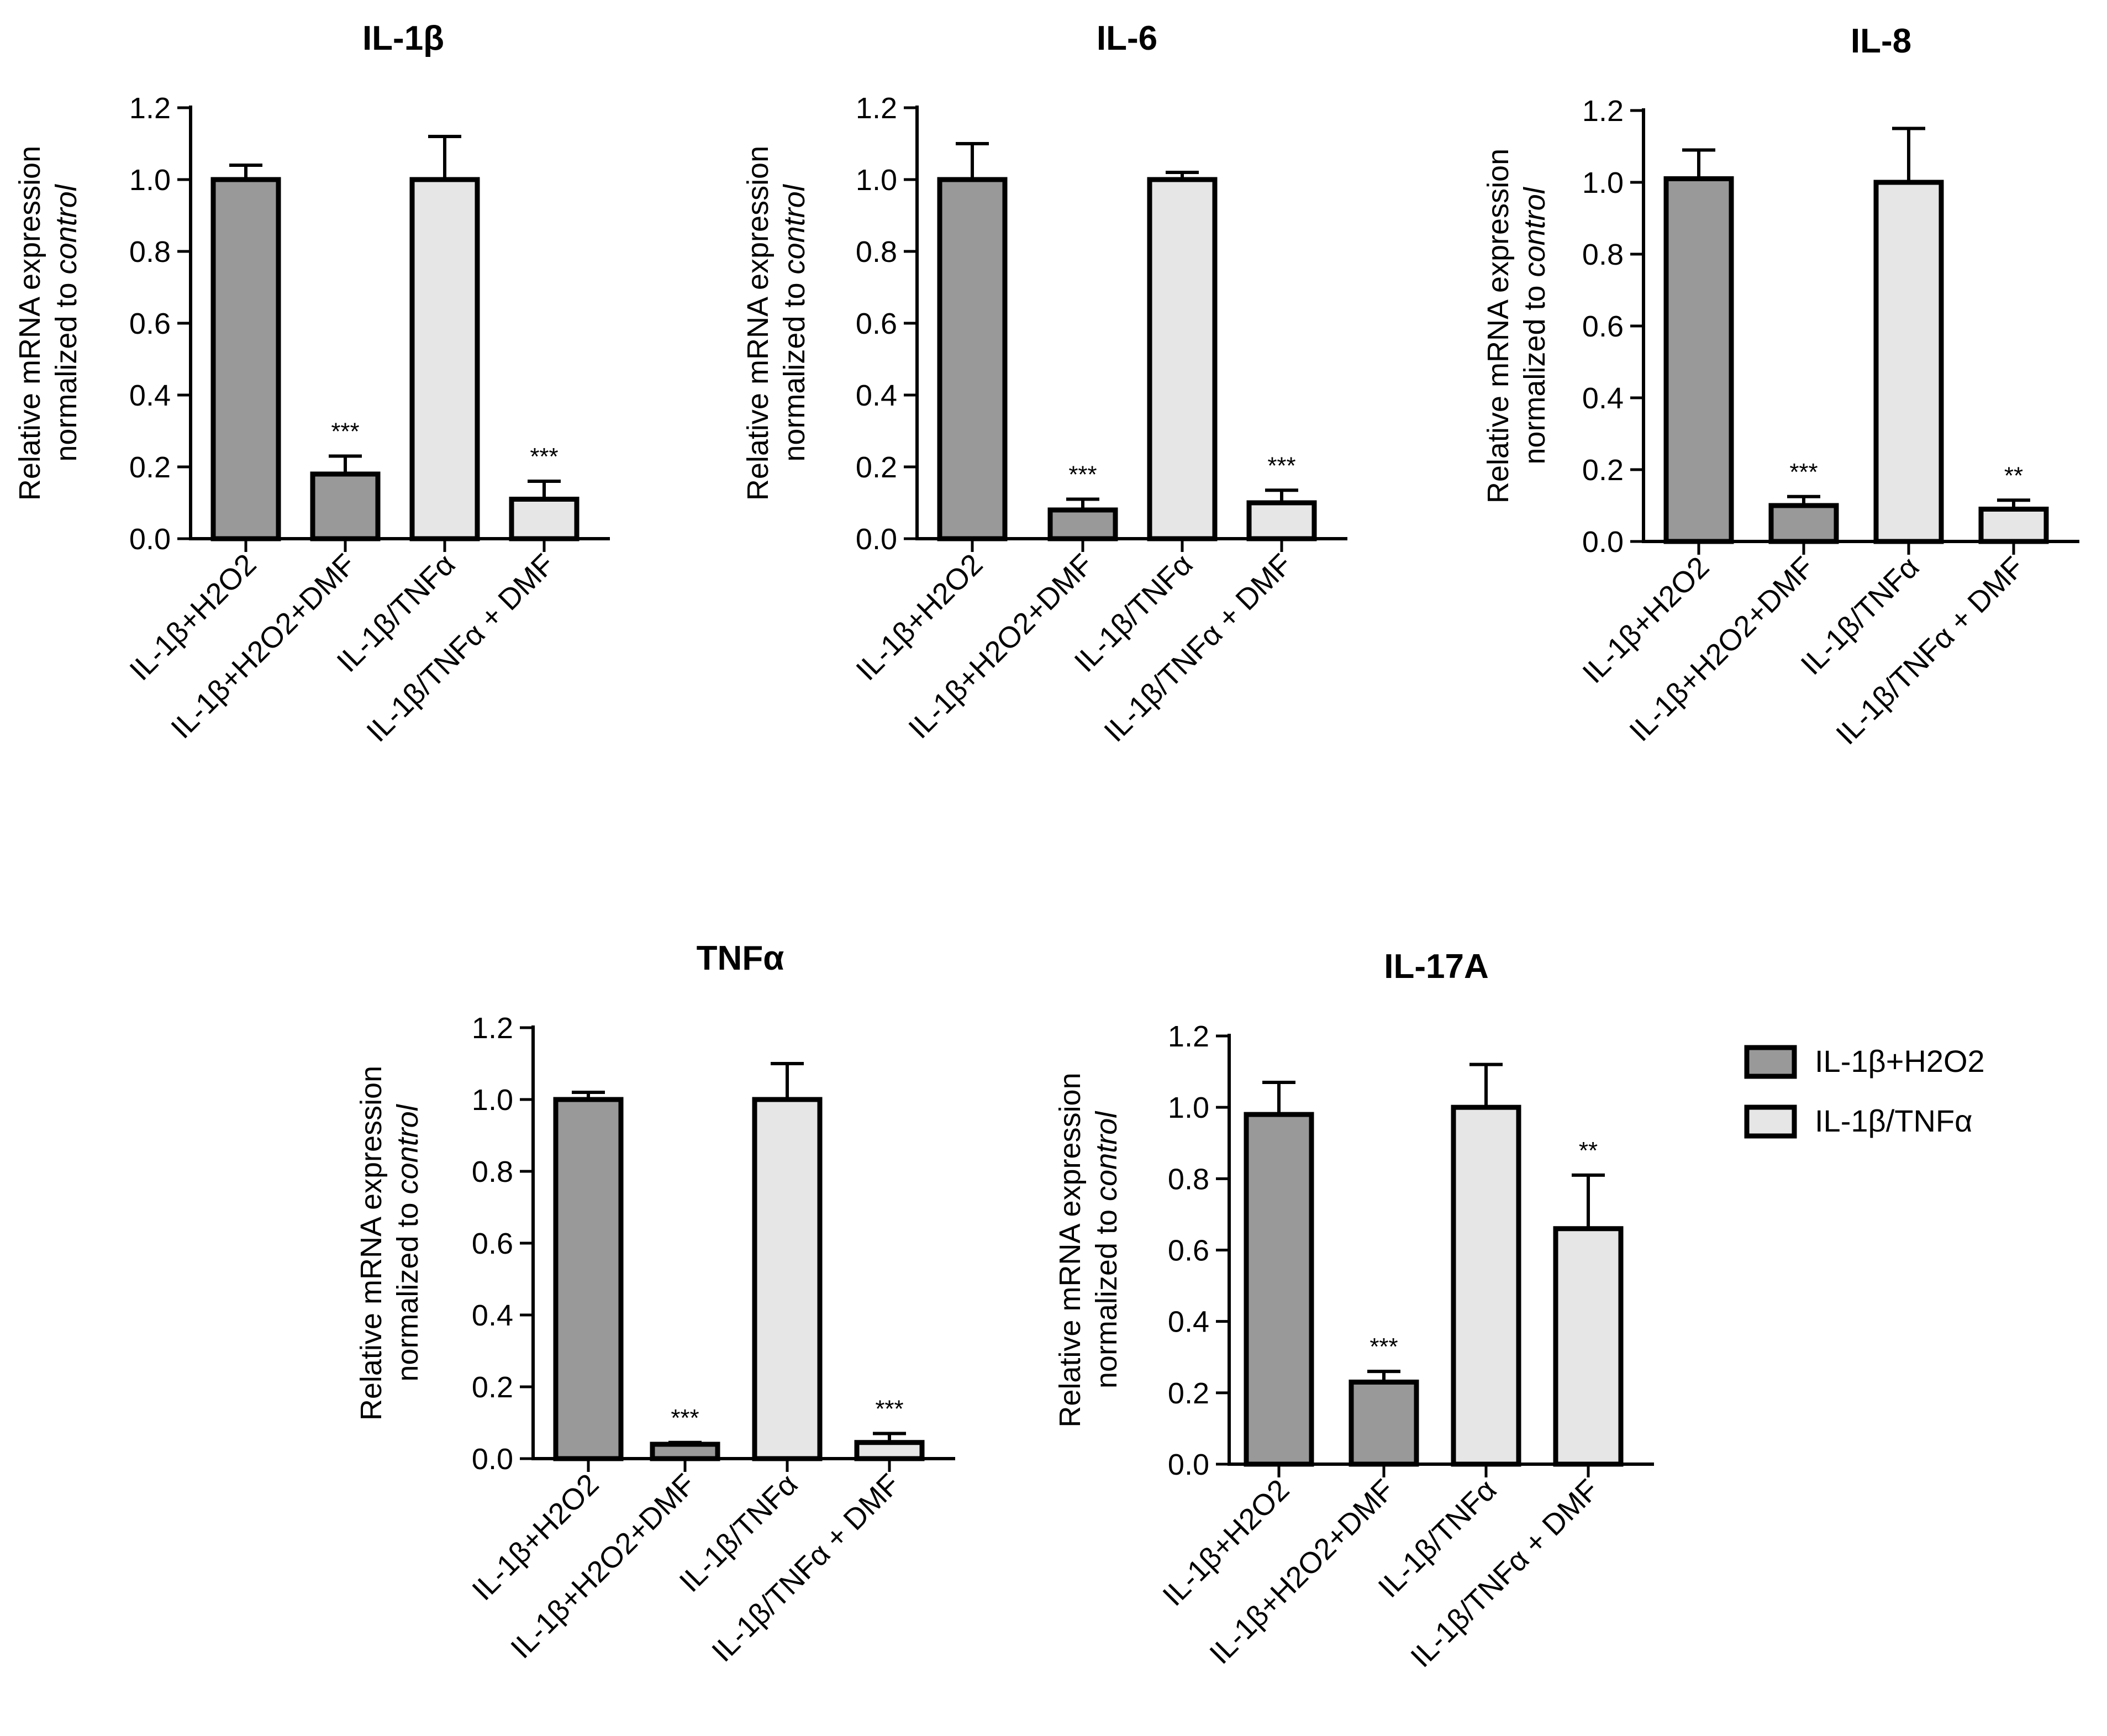  What do you see at coordinates (1770, 1062) in the screenshot?
I see `legend-swatch-dark` at bounding box center [1770, 1062].